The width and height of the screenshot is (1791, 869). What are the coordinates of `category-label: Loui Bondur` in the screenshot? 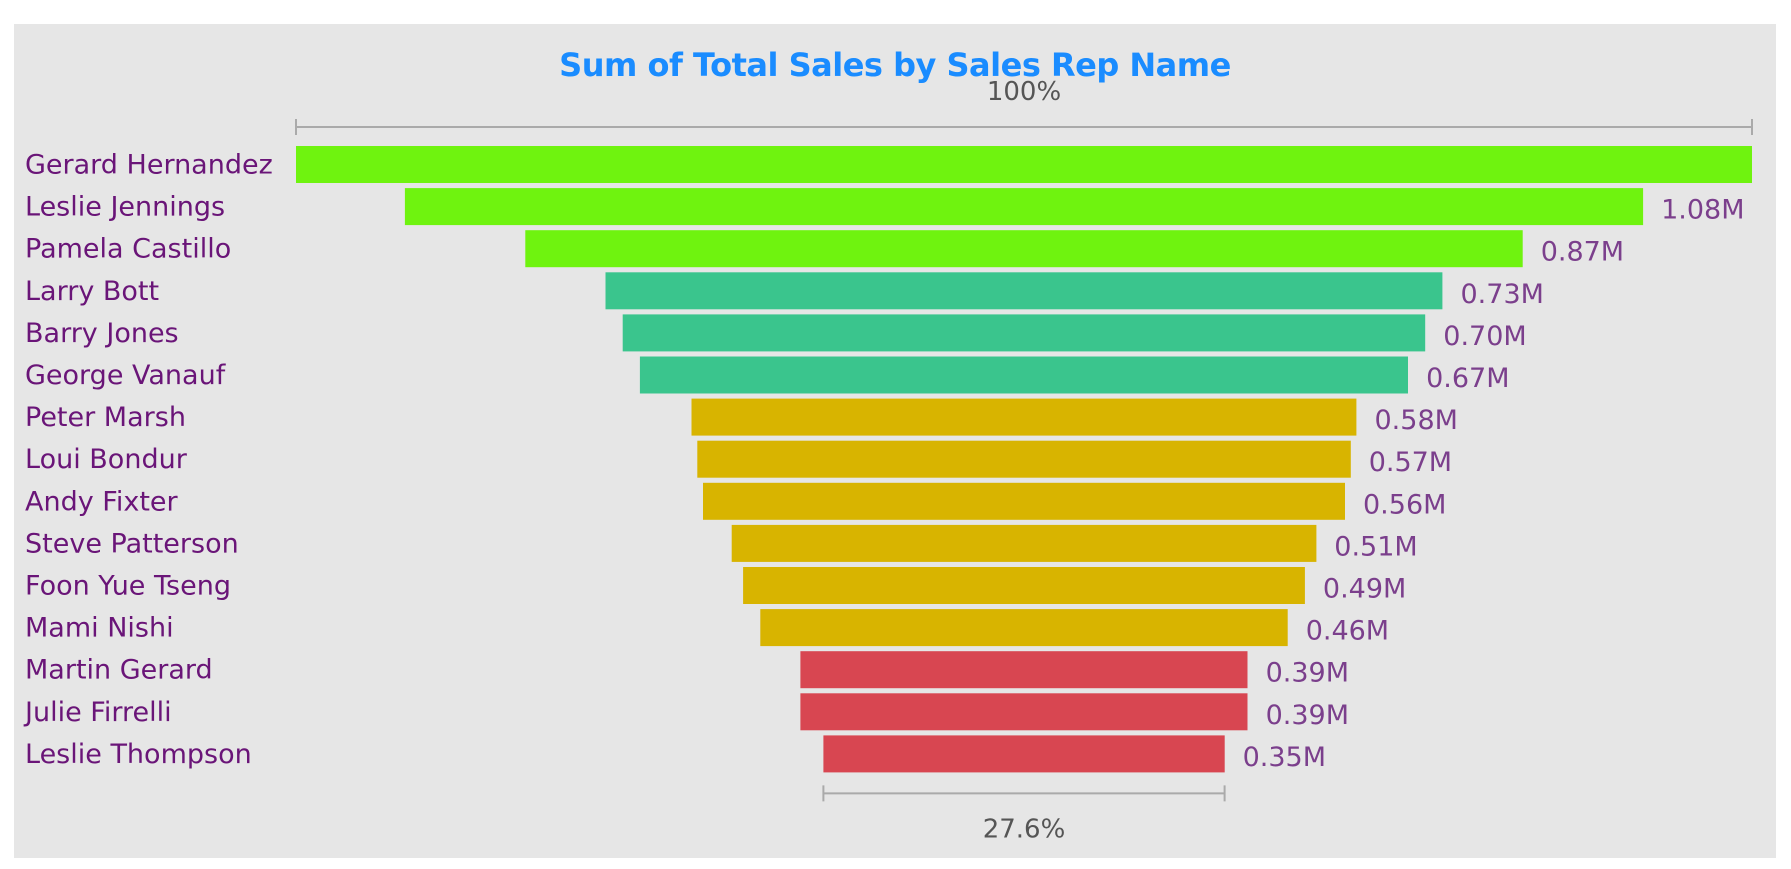 It's located at (106, 459).